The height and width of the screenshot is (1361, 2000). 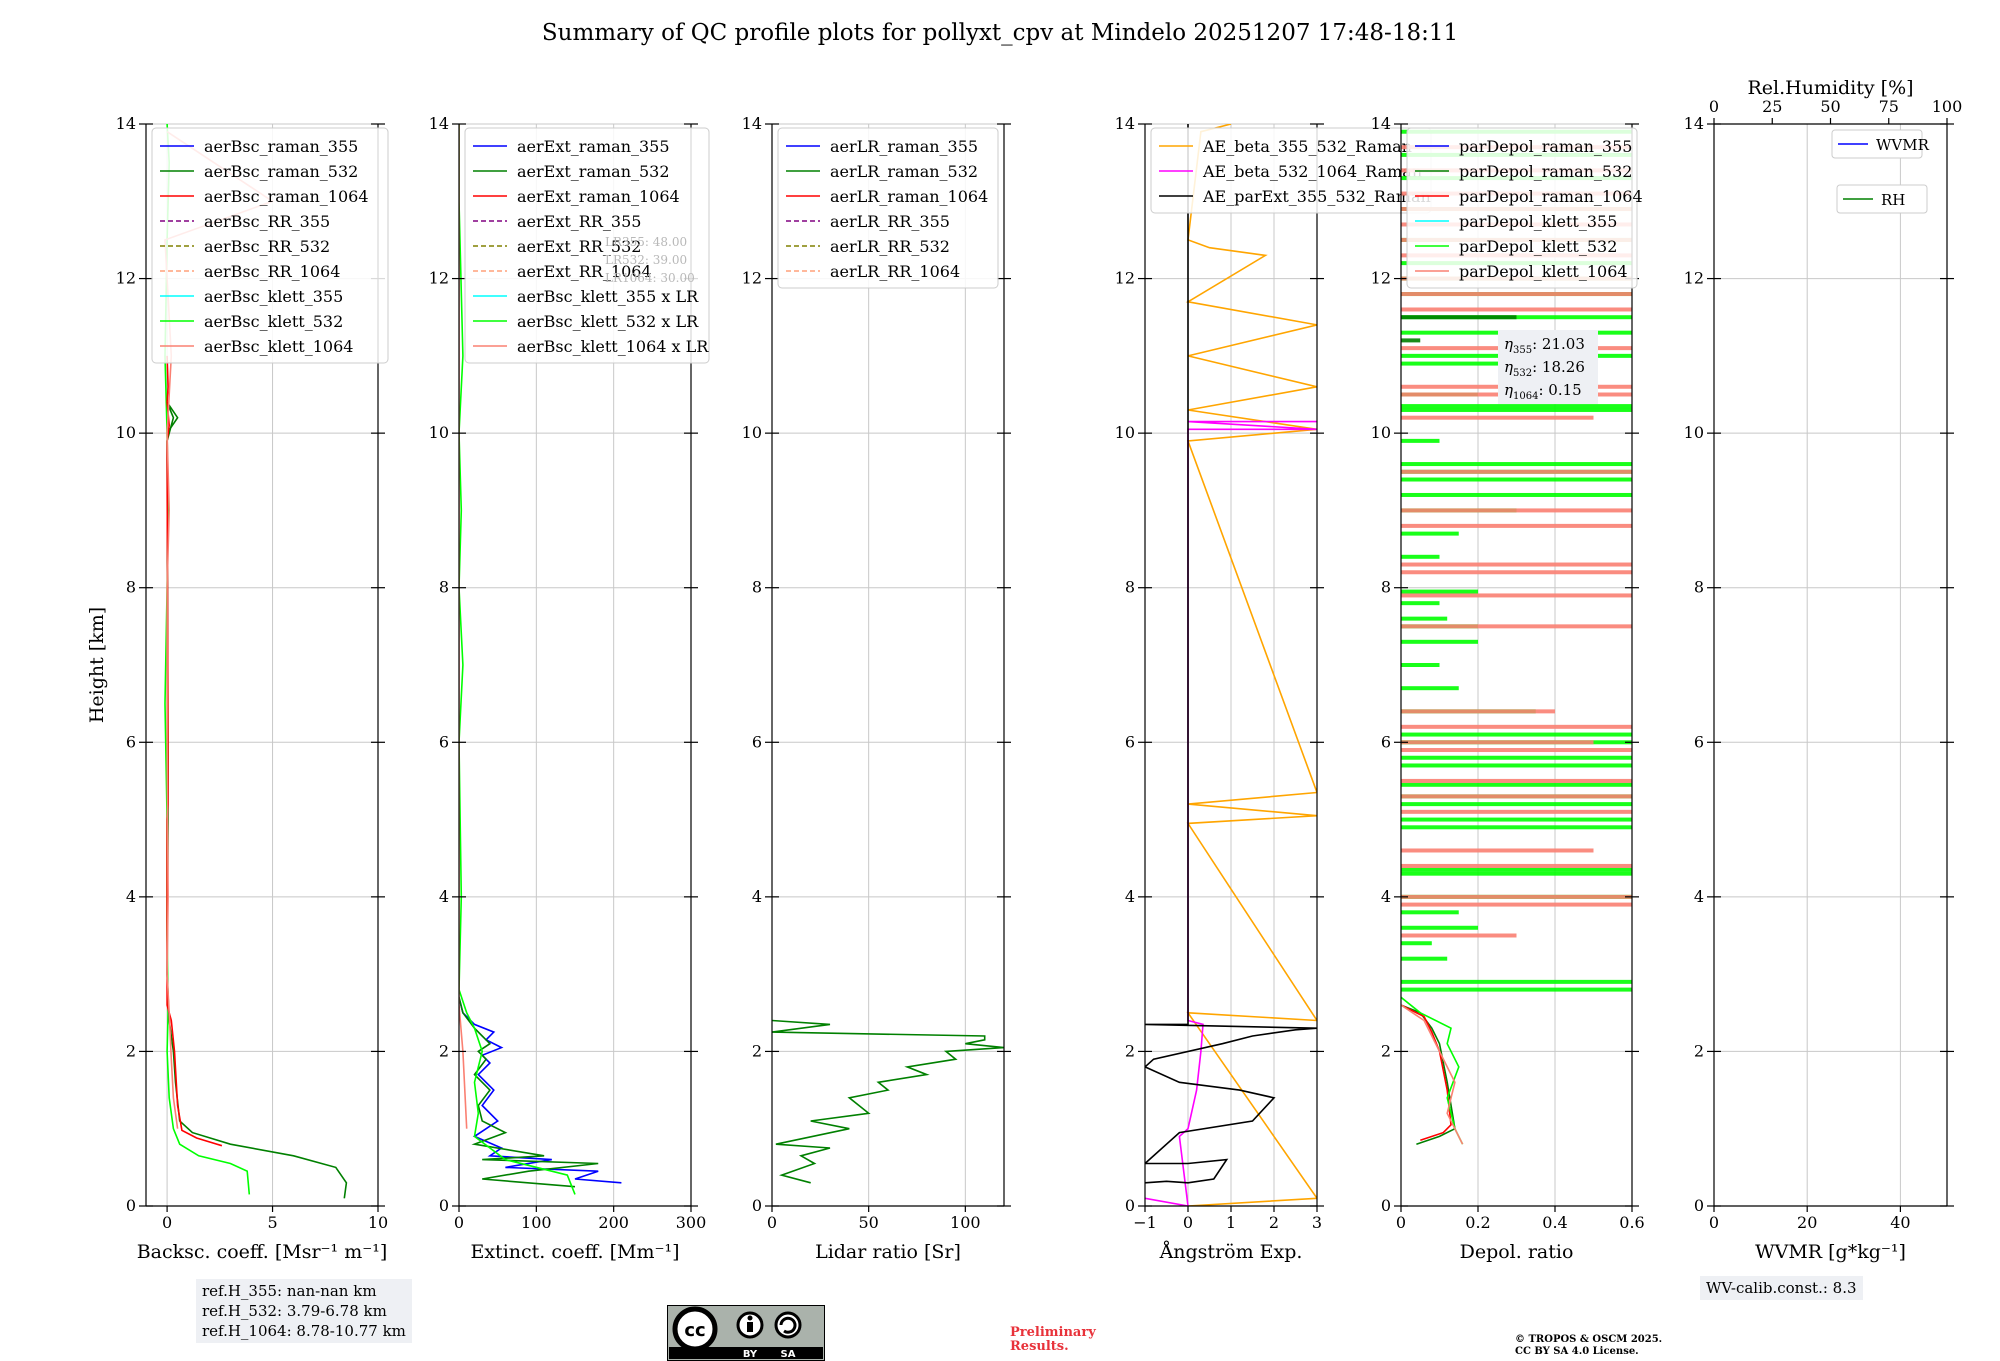 What do you see at coordinates (788, 1354) in the screenshot?
I see `cc-sa-label: SA` at bounding box center [788, 1354].